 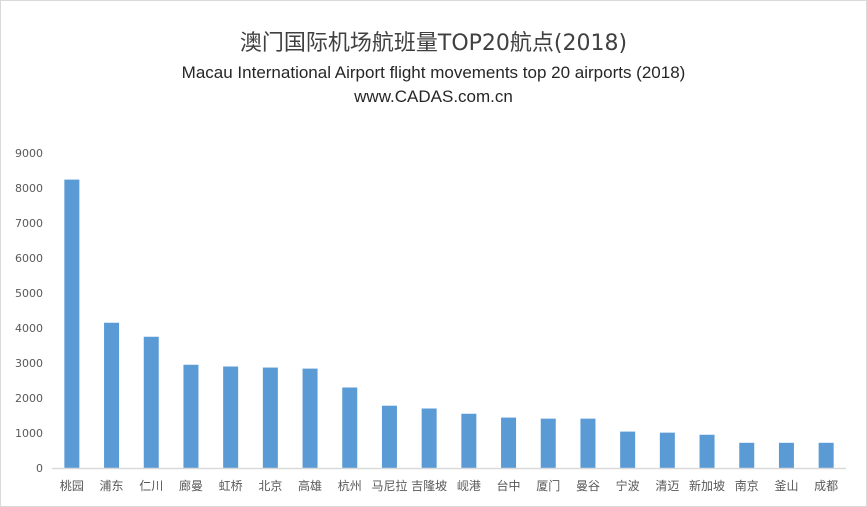 What do you see at coordinates (112, 486) in the screenshot?
I see `x-tick-label: 浦东` at bounding box center [112, 486].